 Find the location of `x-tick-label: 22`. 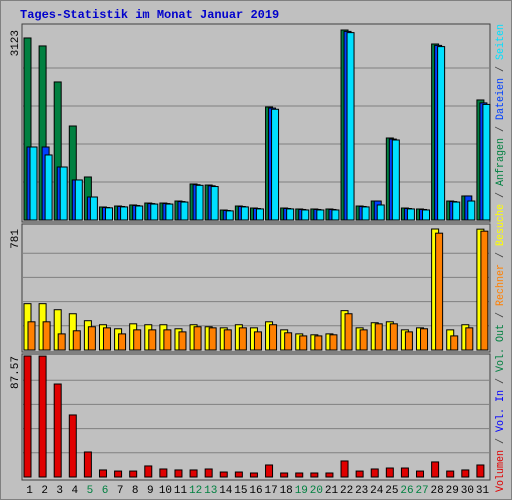

x-tick-label: 22 is located at coordinates (346, 491).